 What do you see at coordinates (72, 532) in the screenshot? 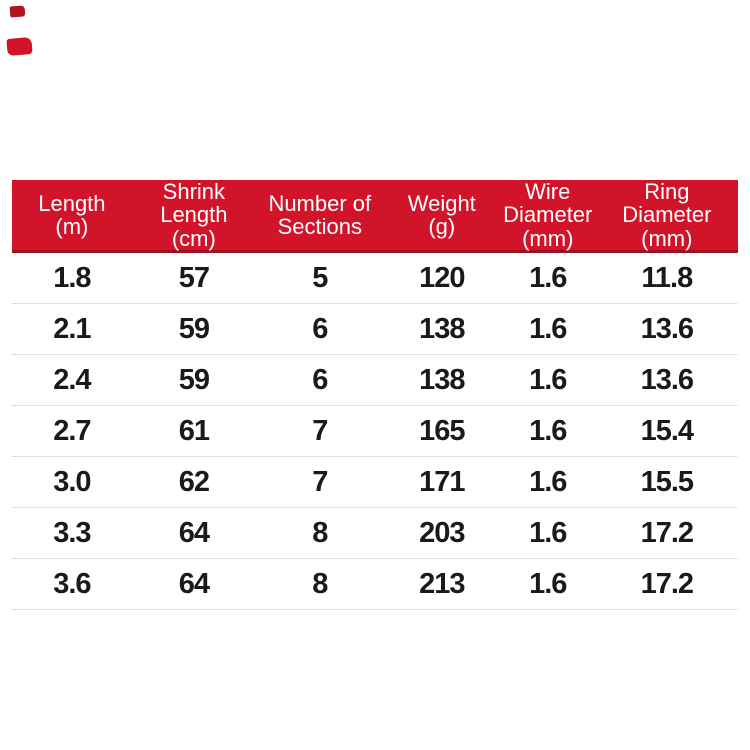
I see `table-cell: 3.3` at bounding box center [72, 532].